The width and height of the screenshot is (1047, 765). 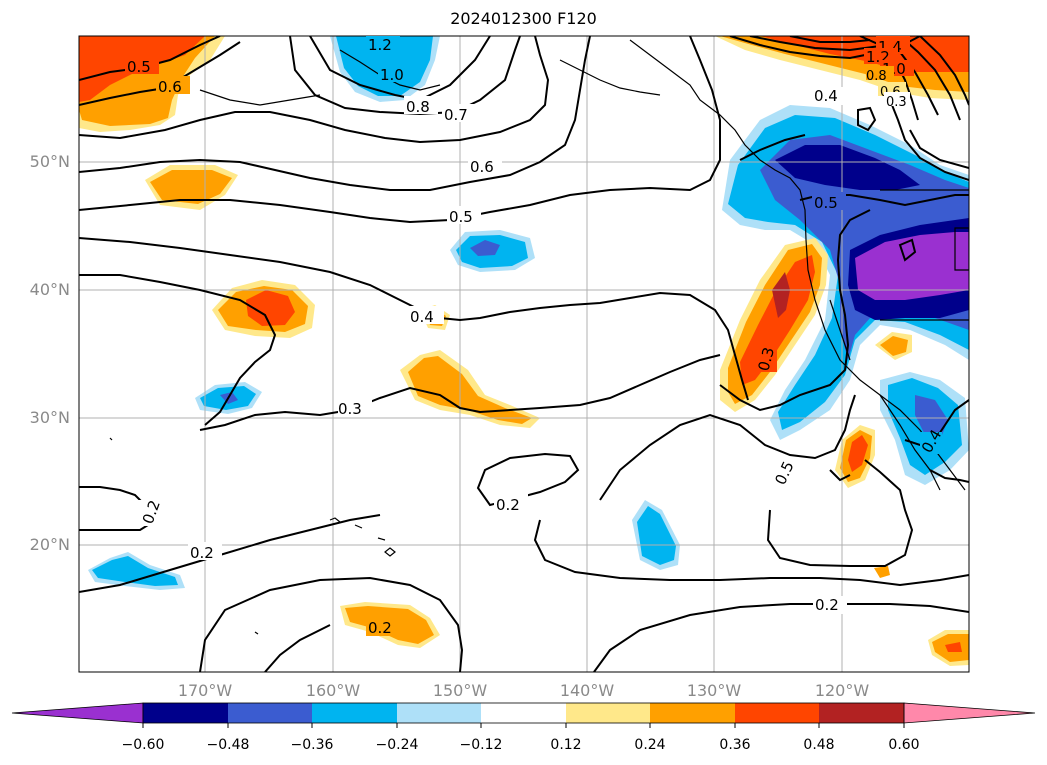 What do you see at coordinates (481, 745) in the screenshot?
I see `colorbar-tick-label: −0.12` at bounding box center [481, 745].